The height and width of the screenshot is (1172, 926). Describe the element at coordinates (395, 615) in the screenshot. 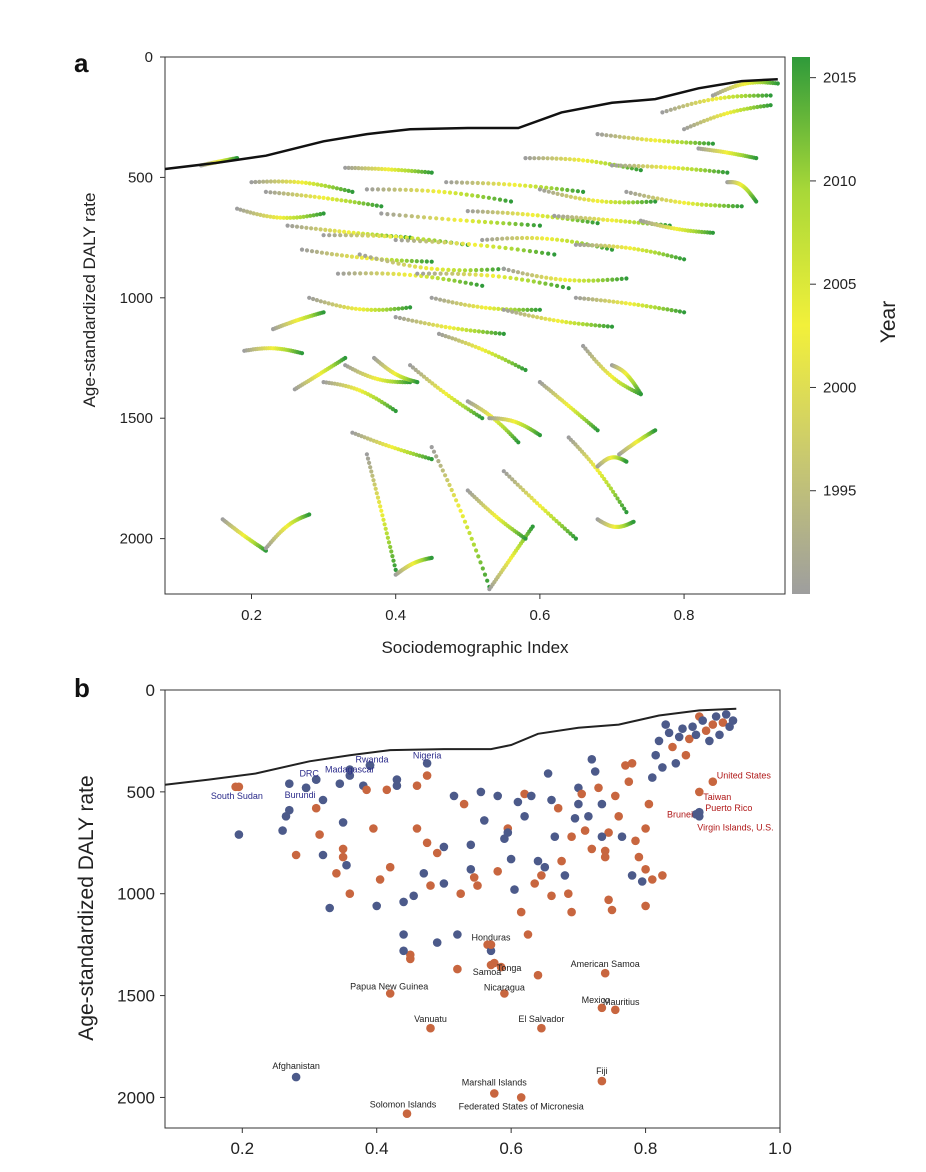

I see `x-tick-label: 0.4` at that location.